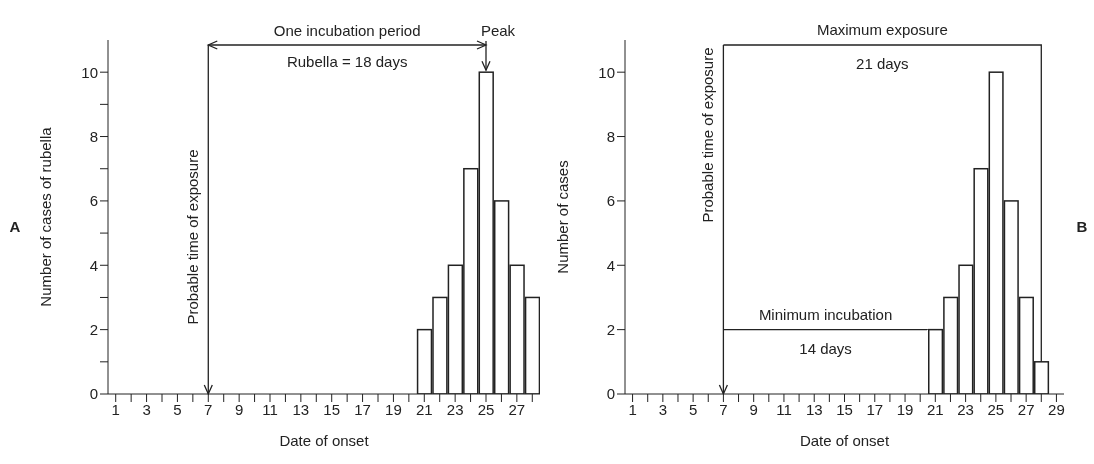  What do you see at coordinates (882, 63) in the screenshot?
I see `annotation: 21 days` at bounding box center [882, 63].